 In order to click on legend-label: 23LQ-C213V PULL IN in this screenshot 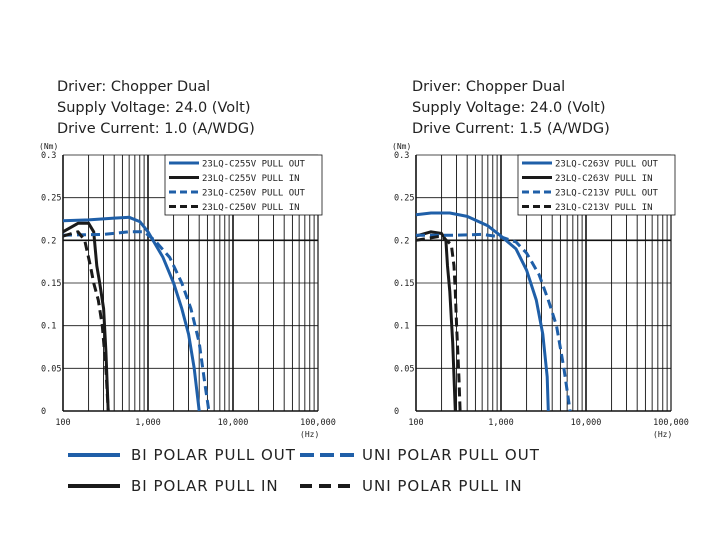, I will do `click(604, 208)`.